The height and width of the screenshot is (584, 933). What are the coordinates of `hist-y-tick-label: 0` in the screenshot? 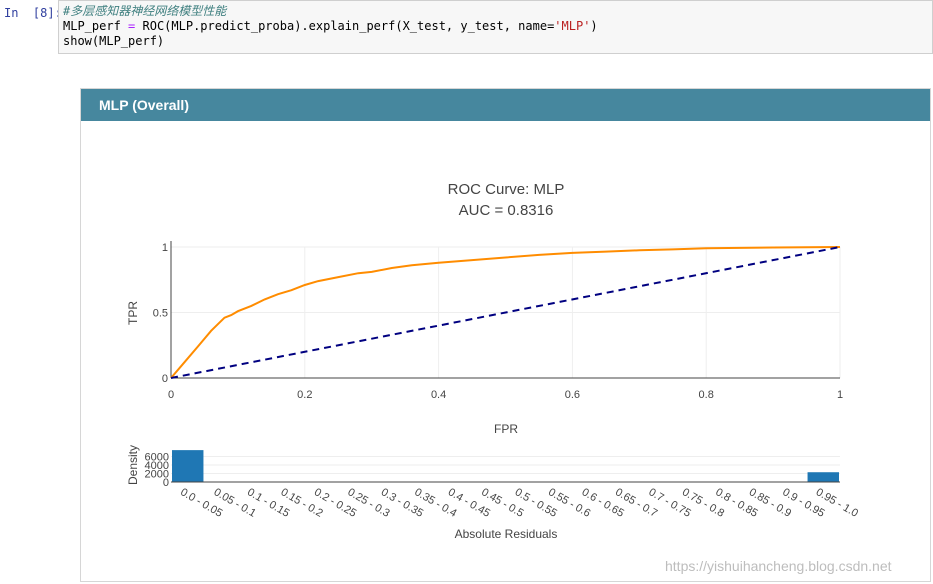 It's located at (166, 483).